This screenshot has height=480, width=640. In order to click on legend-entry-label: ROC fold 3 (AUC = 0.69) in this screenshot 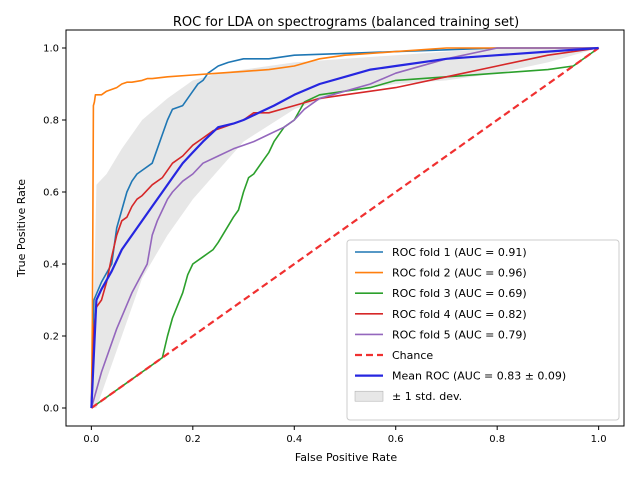, I will do `click(459, 293)`.